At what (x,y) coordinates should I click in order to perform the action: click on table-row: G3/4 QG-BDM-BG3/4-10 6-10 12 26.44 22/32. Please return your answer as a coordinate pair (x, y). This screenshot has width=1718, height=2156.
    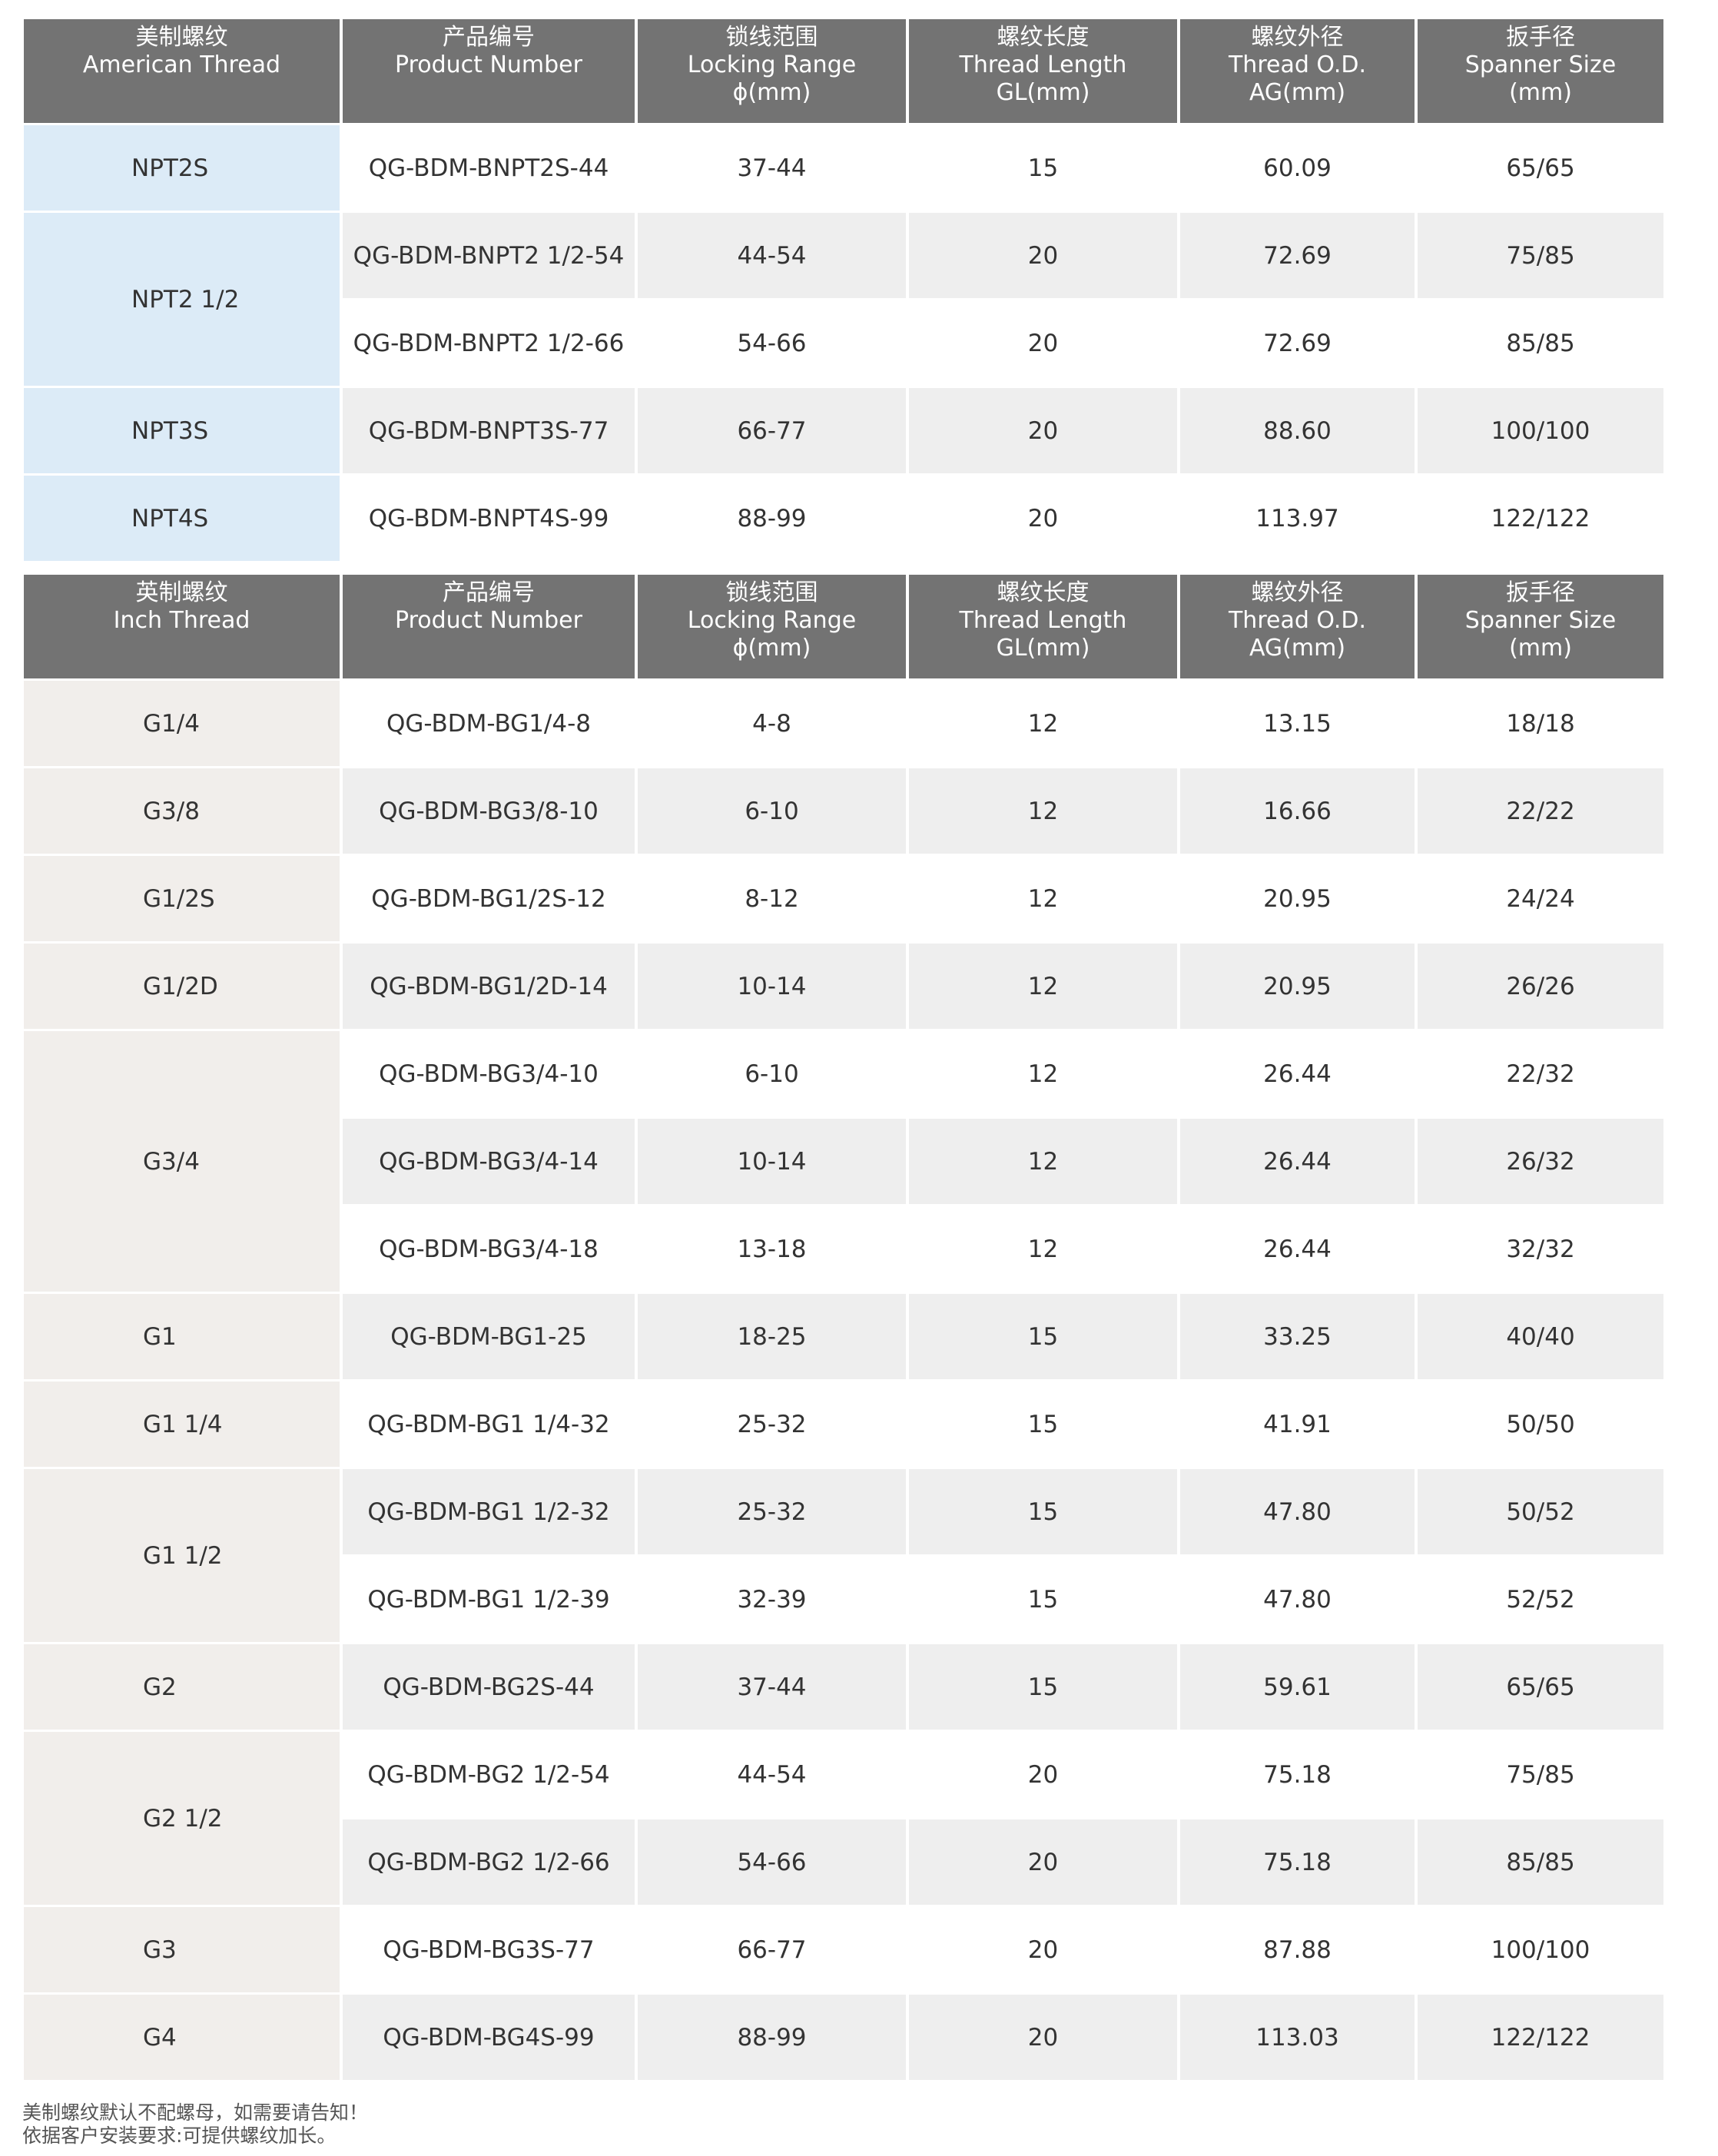
    Looking at the image, I should click on (843, 1161).